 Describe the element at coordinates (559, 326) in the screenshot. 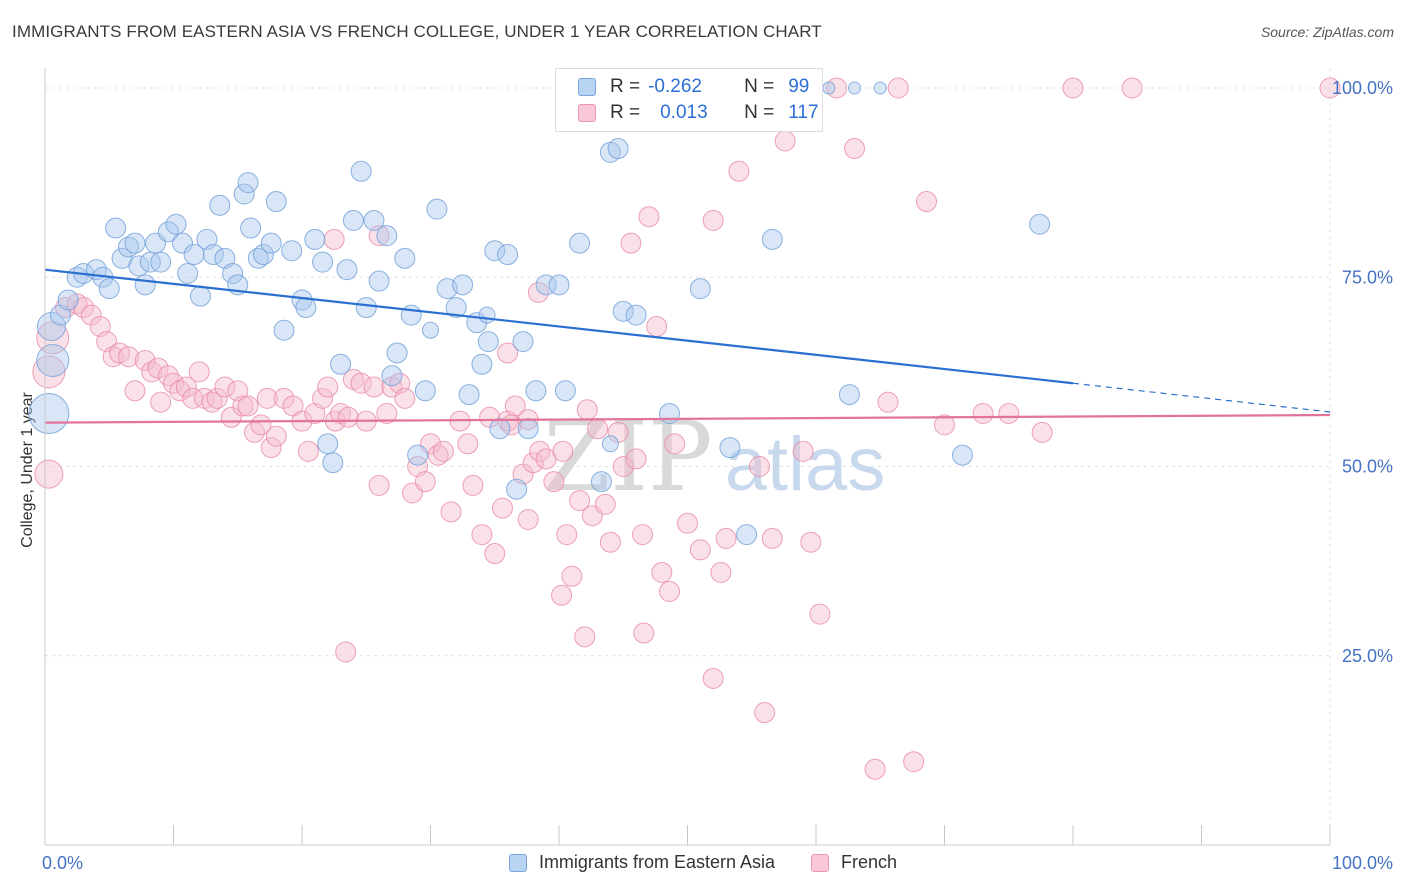

I see `eastern-asia-trend-line` at that location.